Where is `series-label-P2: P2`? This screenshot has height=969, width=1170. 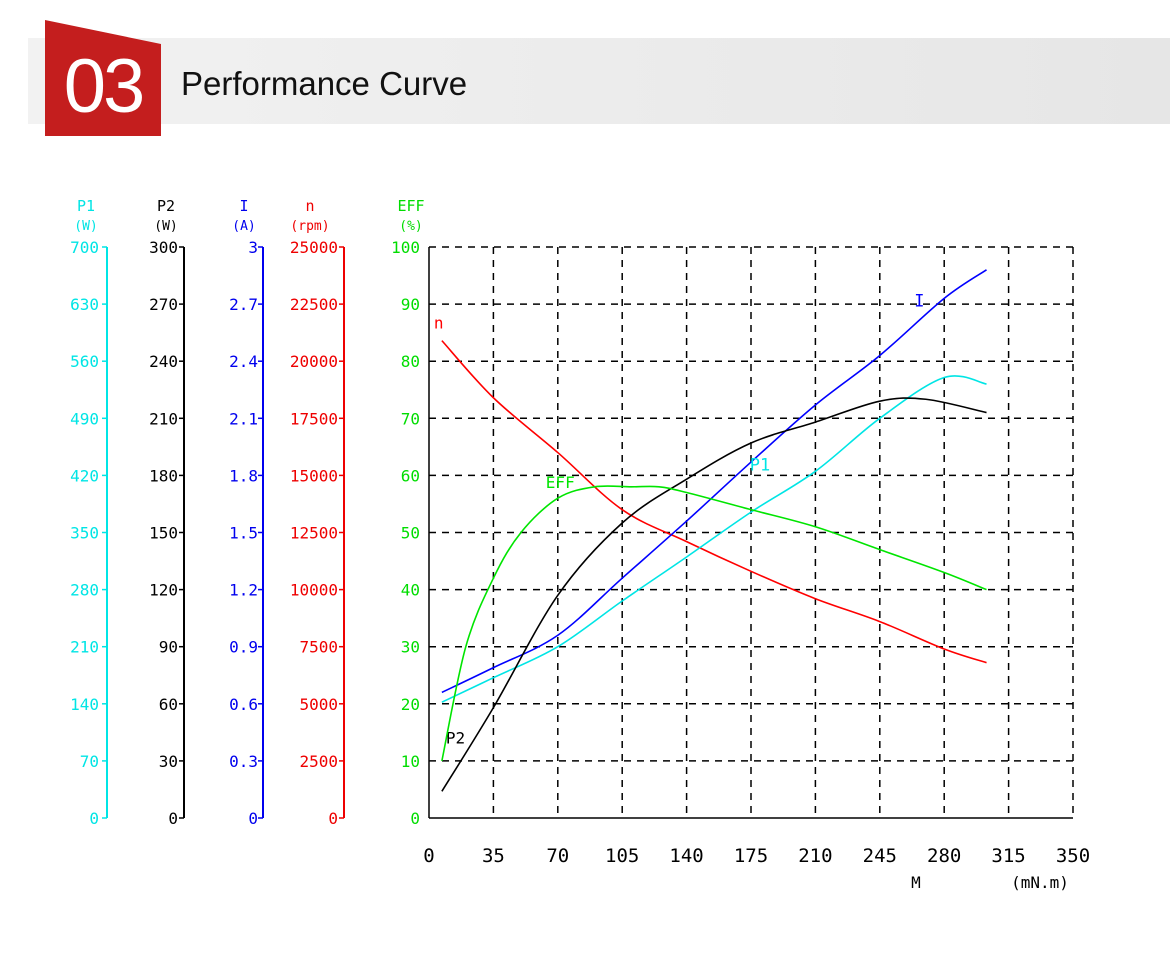 series-label-P2: P2 is located at coordinates (455, 737).